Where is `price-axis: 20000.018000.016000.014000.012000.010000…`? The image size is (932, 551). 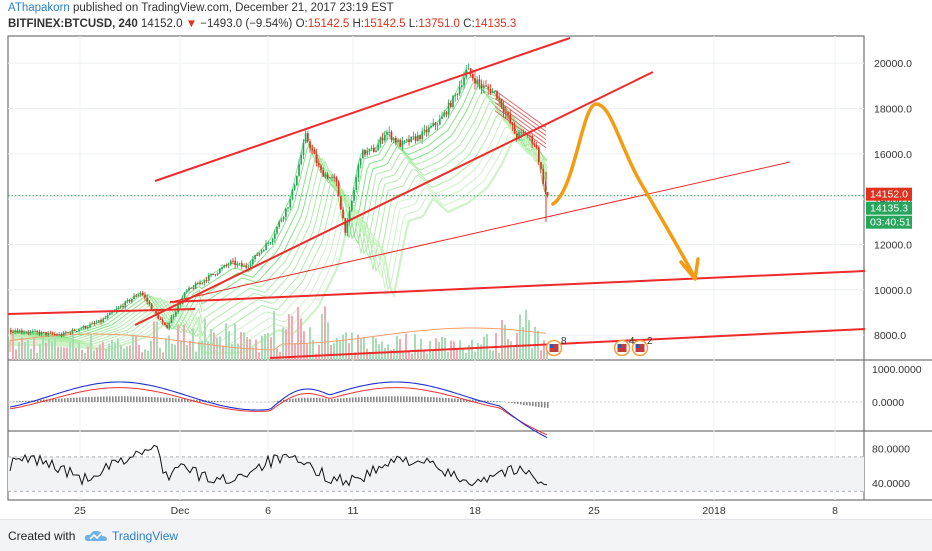
price-axis: 20000.018000.016000.014000.012000.010000… is located at coordinates (894, 274).